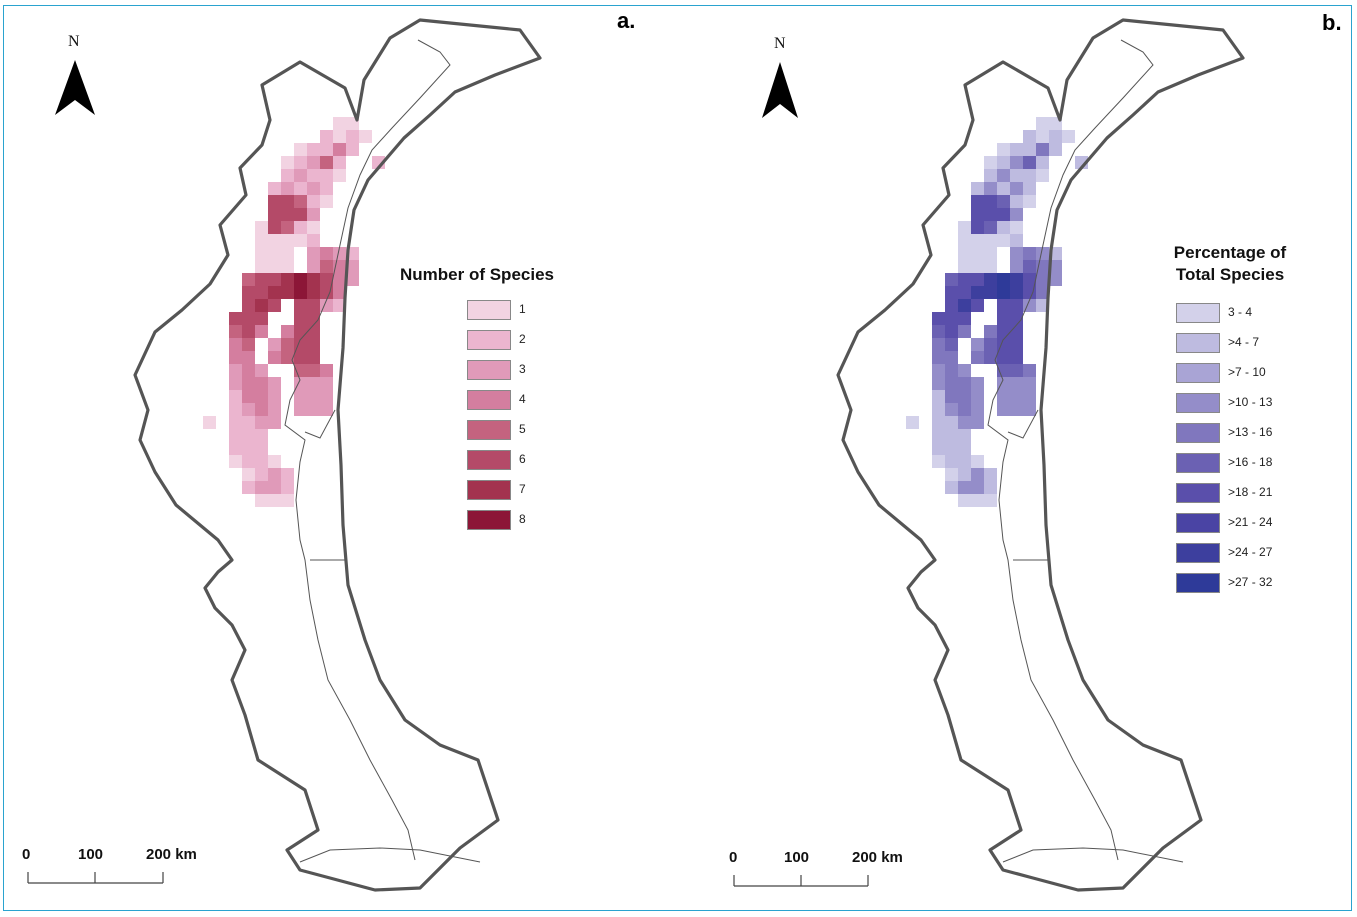 The image size is (1357, 917). What do you see at coordinates (489, 490) in the screenshot?
I see `panel-a-legend-swatch` at bounding box center [489, 490].